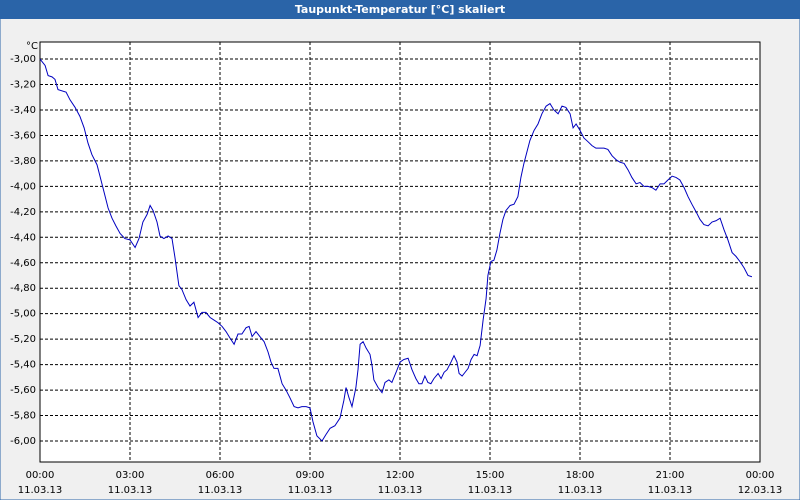 The width and height of the screenshot is (800, 500). I want to click on y-tick-label: -5,20, so click(23, 339).